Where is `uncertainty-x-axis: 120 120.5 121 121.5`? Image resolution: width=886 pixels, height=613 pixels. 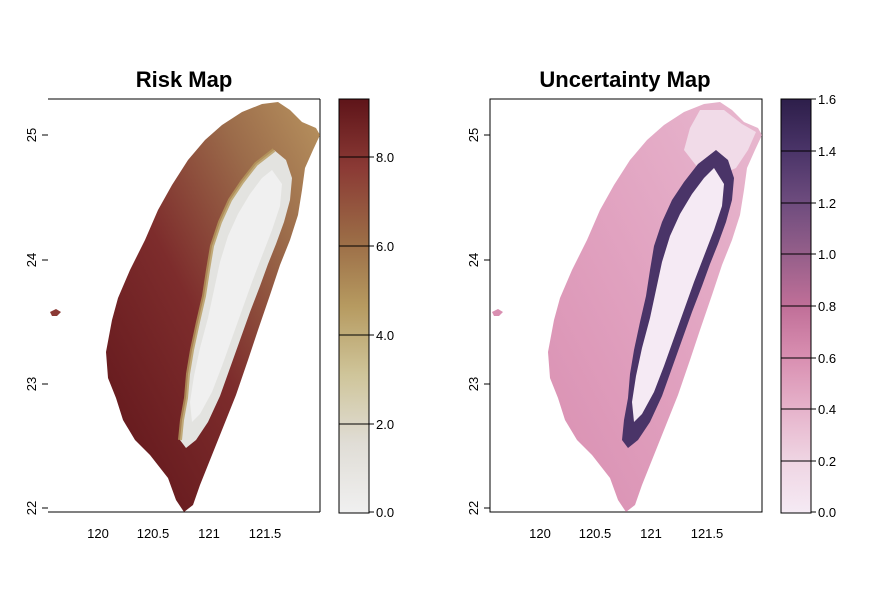 uncertainty-x-axis: 120 120.5 121 121.5 is located at coordinates (626, 533).